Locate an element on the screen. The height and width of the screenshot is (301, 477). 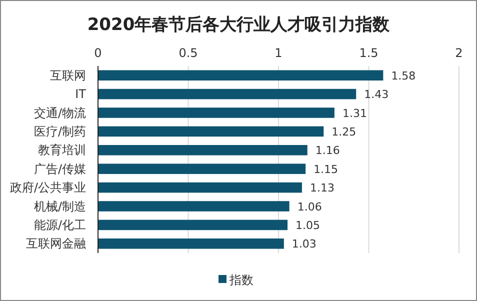
ytick: 广告/传媒 is located at coordinates (60, 169).